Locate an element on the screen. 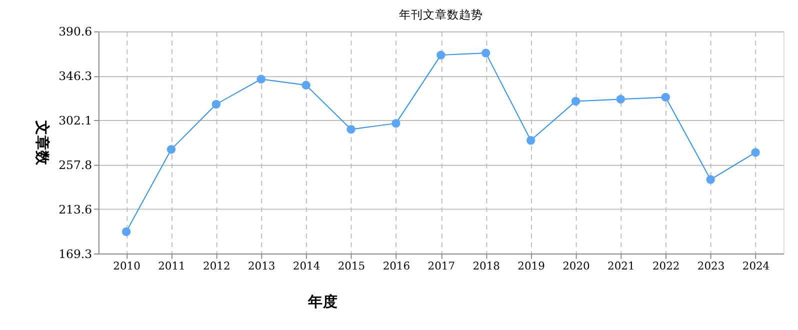  x-tick-label: 2022 is located at coordinates (666, 266).